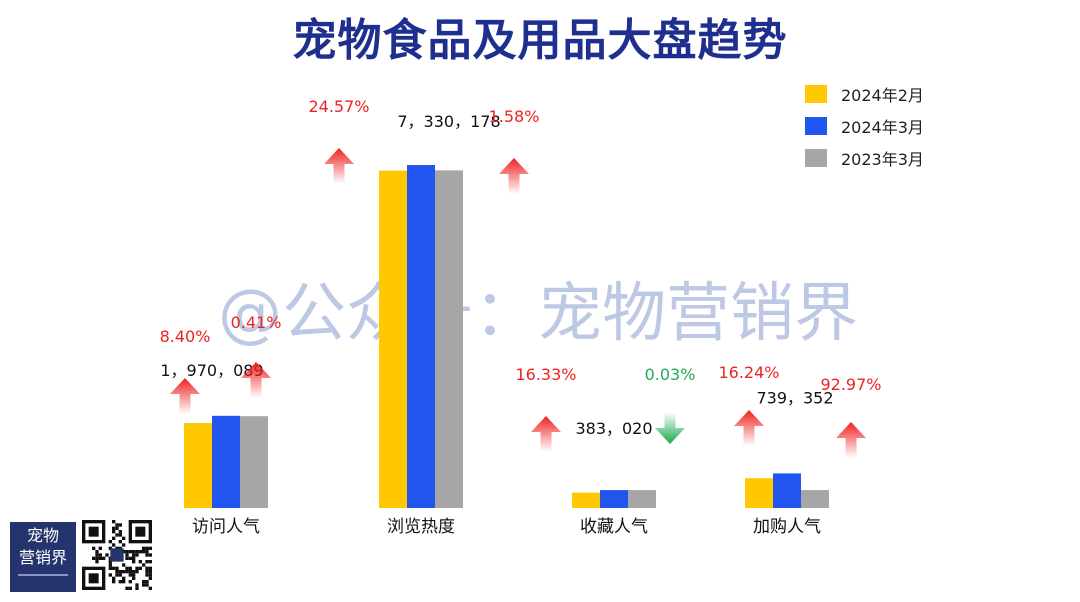 This screenshot has height=602, width=1080. Describe the element at coordinates (256, 322) in the screenshot. I see `yoy-change-visits: 0.41%` at that location.